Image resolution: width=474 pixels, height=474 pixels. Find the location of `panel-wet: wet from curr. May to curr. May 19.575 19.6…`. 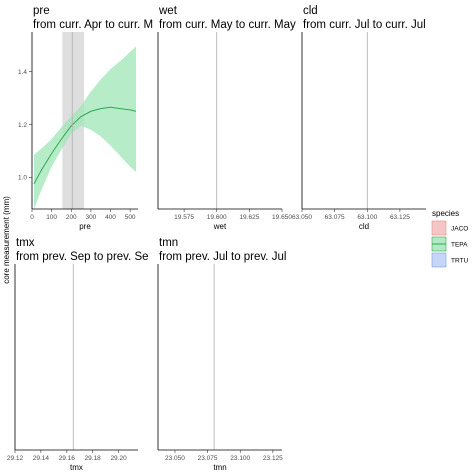

panel-wet: wet from curr. May to curr. May 19.575 19.6… is located at coordinates (226, 118).